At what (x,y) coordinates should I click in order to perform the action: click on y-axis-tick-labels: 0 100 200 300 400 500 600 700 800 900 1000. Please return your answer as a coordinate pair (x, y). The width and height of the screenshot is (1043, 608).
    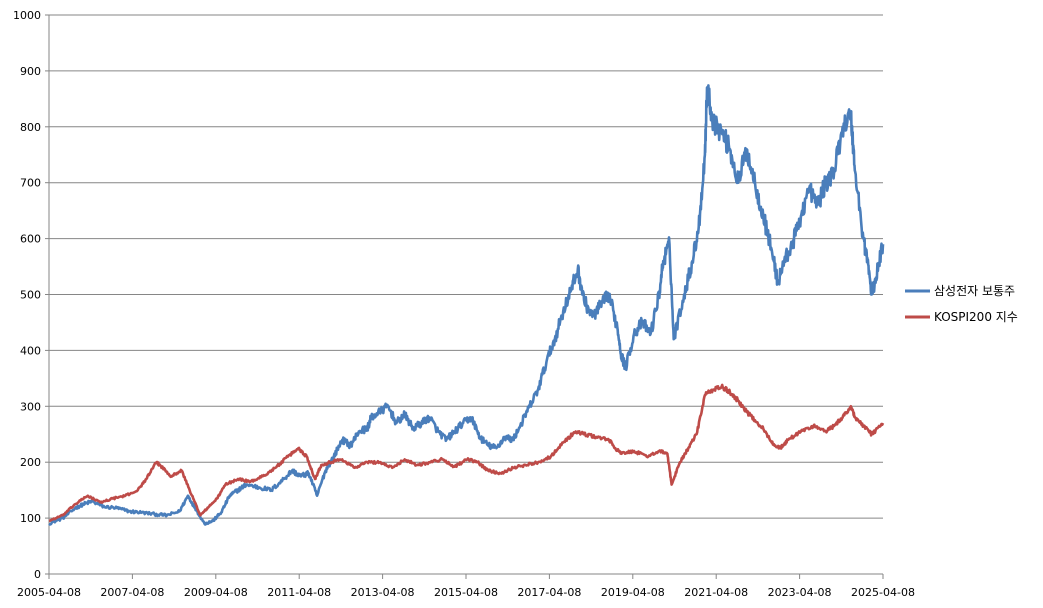
    Looking at the image, I should click on (27, 295).